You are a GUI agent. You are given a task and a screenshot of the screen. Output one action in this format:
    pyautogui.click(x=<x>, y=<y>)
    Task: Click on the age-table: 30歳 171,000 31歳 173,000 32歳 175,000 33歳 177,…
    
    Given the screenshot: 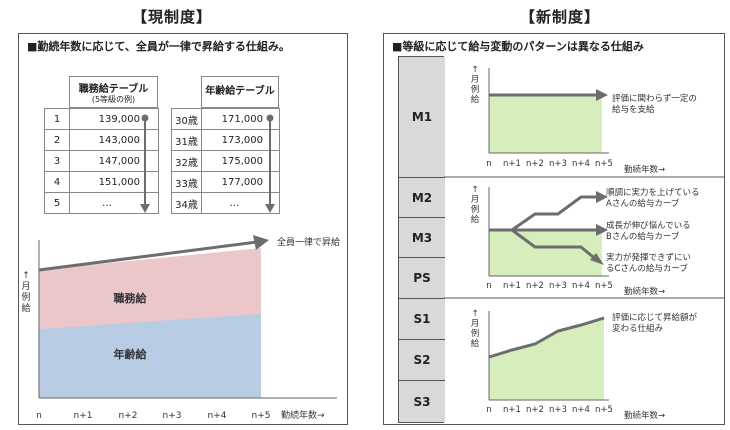 What is the action you would take?
    pyautogui.click(x=225, y=161)
    